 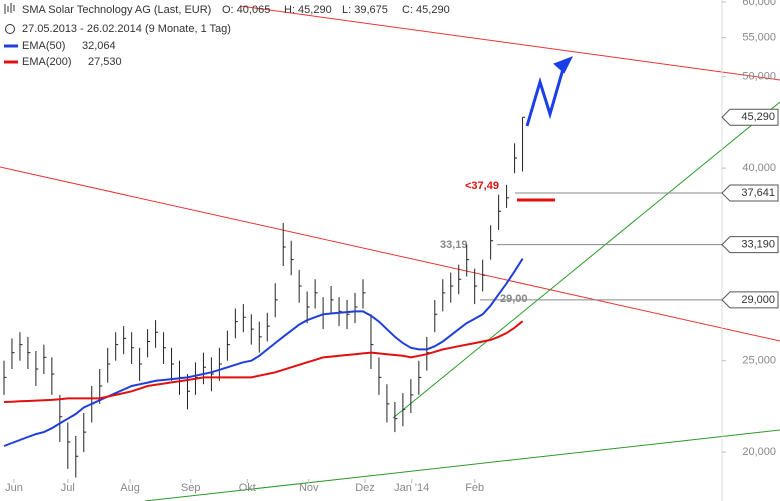 What do you see at coordinates (365, 10) in the screenshot?
I see `ohlc-low: L: 39,675` at bounding box center [365, 10].